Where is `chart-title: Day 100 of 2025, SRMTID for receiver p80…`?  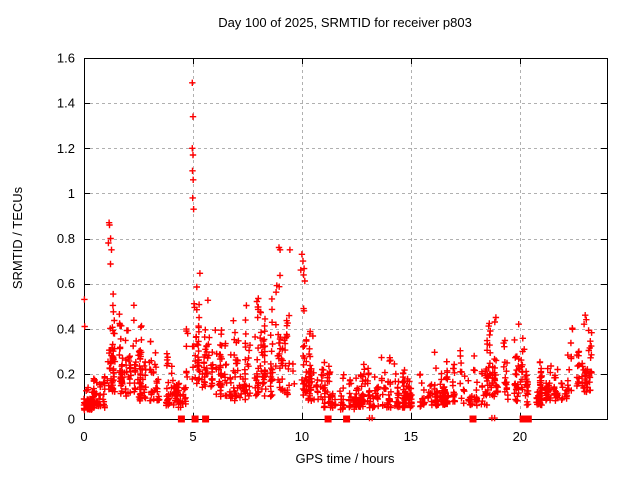
chart-title: Day 100 of 2025, SRMTID for receiver p80… is located at coordinates (345, 22).